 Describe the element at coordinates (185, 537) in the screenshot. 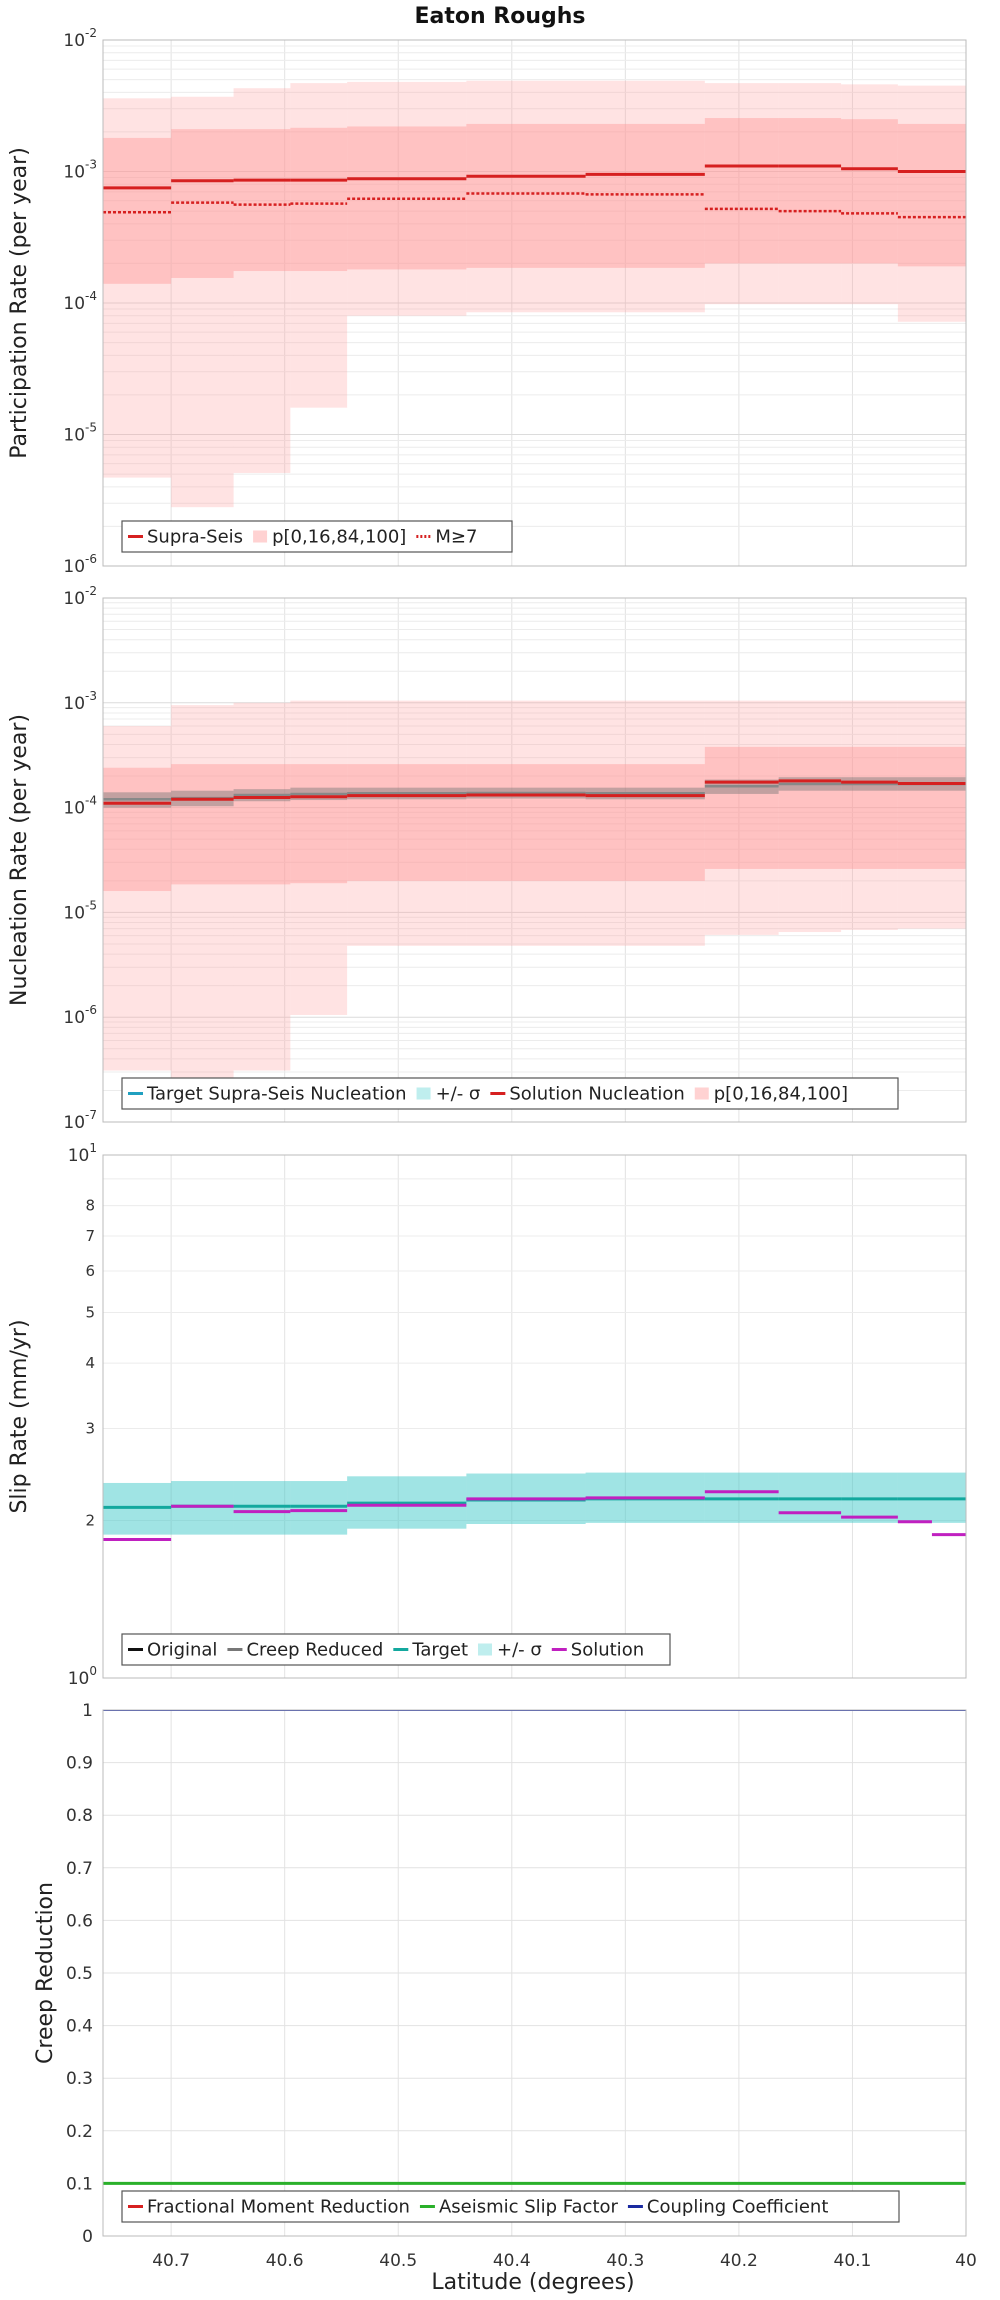

I see `legend-item: Supra-Seis` at that location.